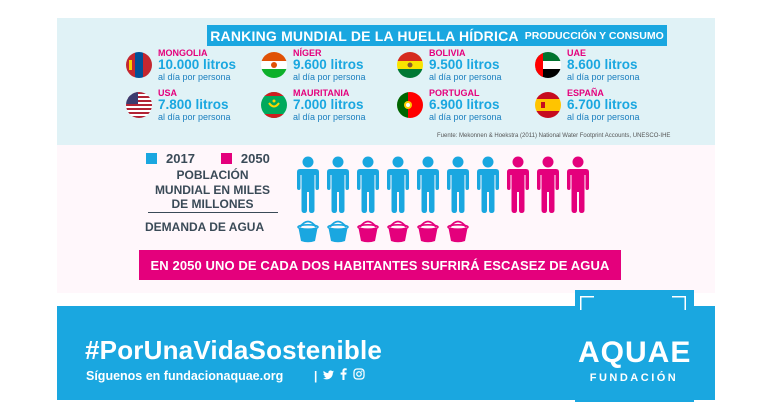 This screenshot has height=402, width=770. I want to click on bolivia-flag-icon, so click(410, 65).